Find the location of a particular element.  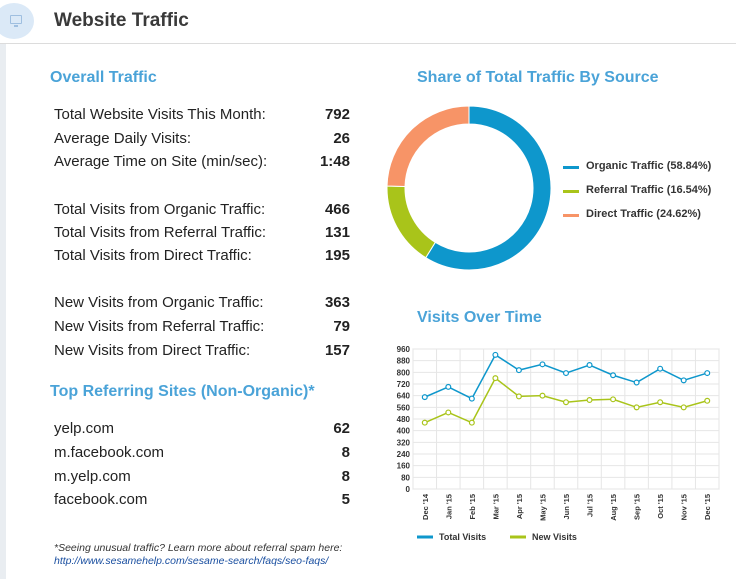

stat-value: 26 is located at coordinates (341, 138).